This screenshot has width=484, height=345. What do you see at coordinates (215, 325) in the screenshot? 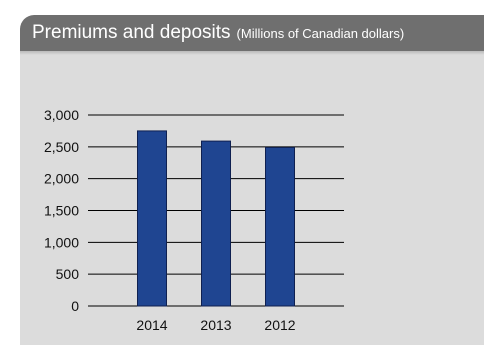
I see `x-tick-label: 2013` at bounding box center [215, 325].